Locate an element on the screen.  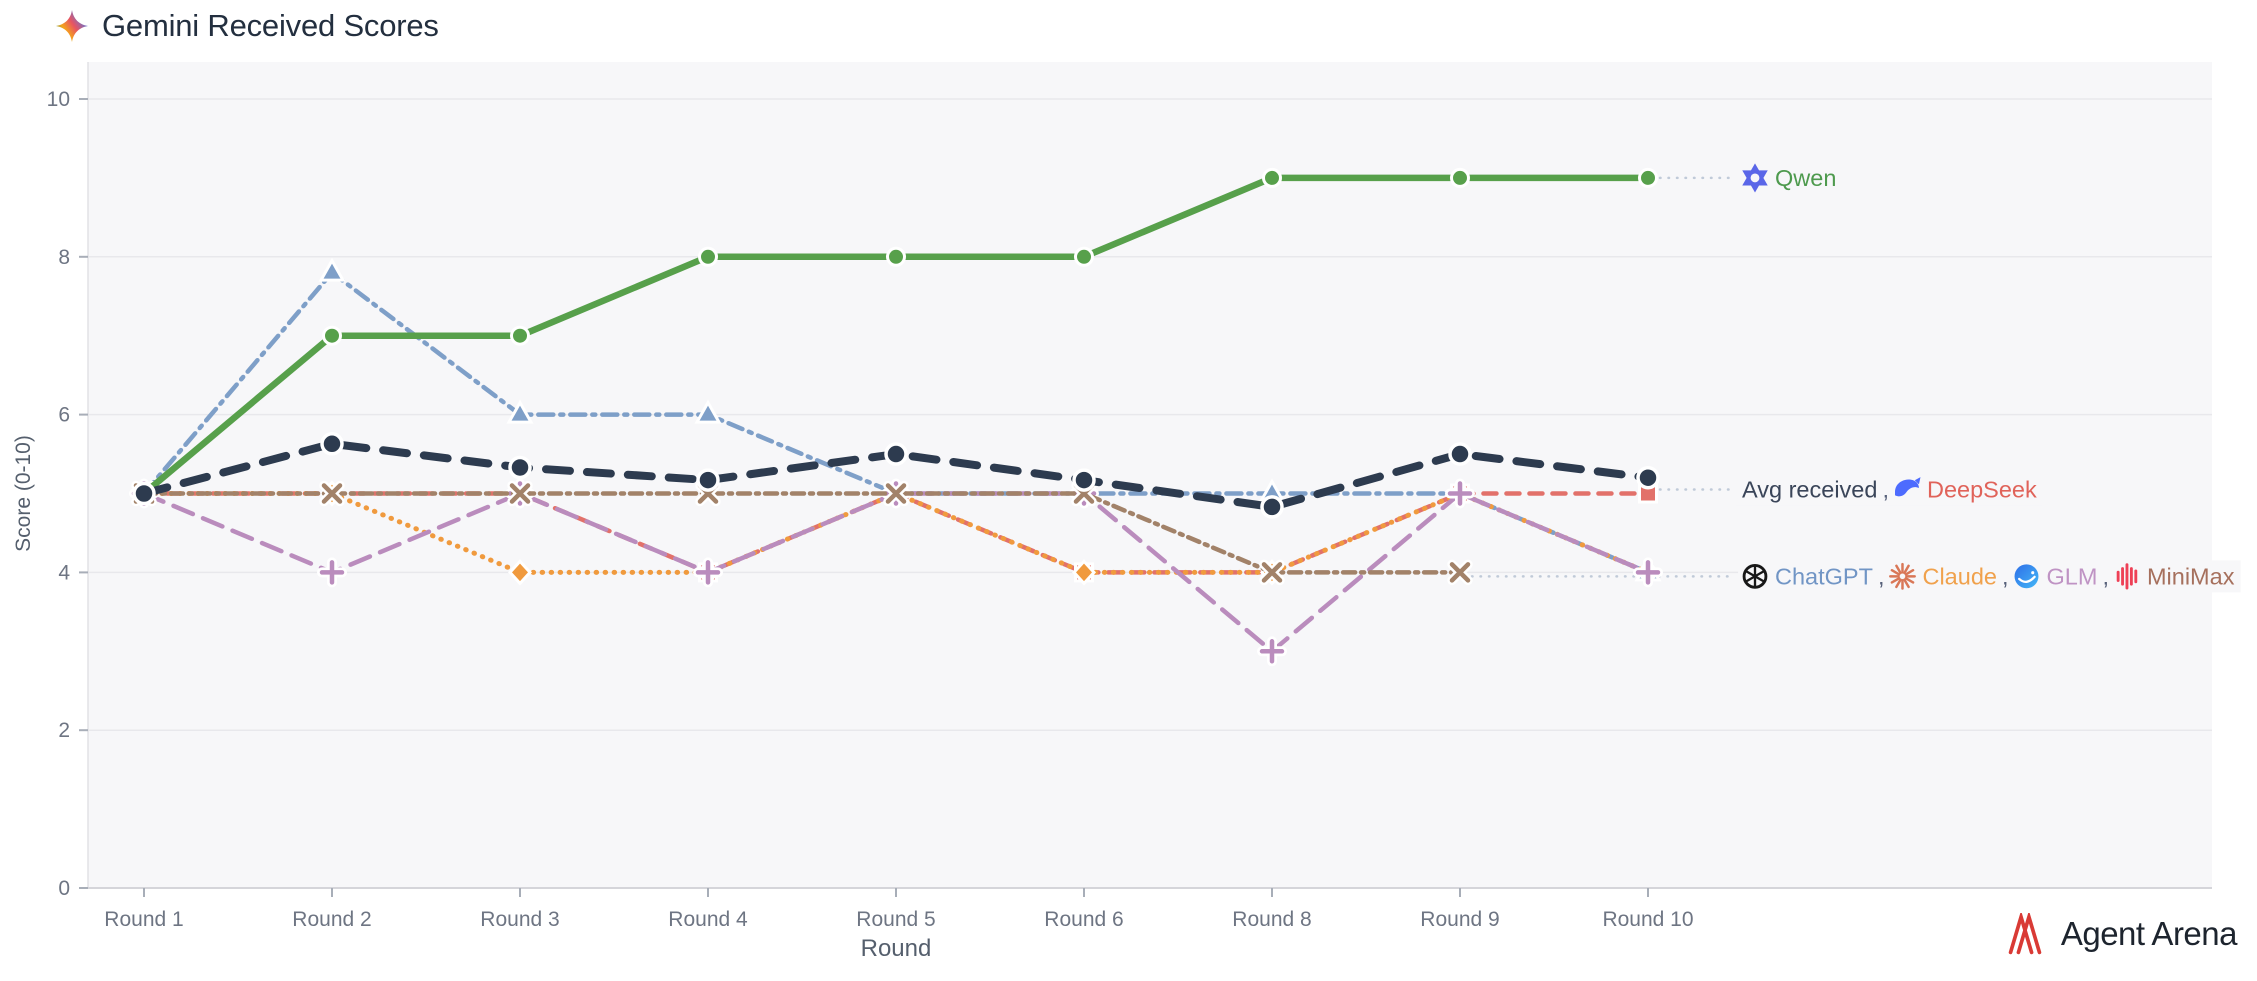
qwen-icon is located at coordinates (1755, 178).